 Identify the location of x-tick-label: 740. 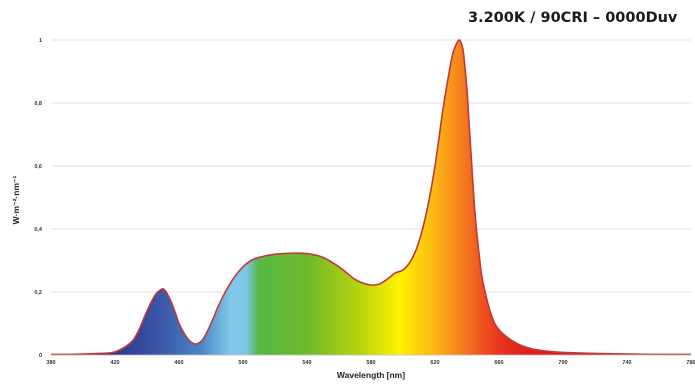
(626, 363).